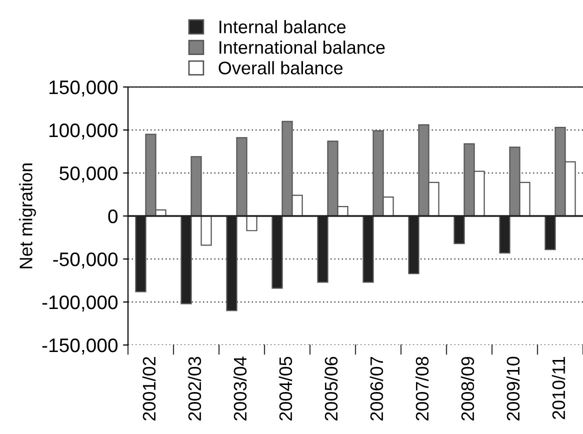 Image resolution: width=583 pixels, height=434 pixels. Describe the element at coordinates (83, 88) in the screenshot. I see `y-tick-label: 150,000` at that location.